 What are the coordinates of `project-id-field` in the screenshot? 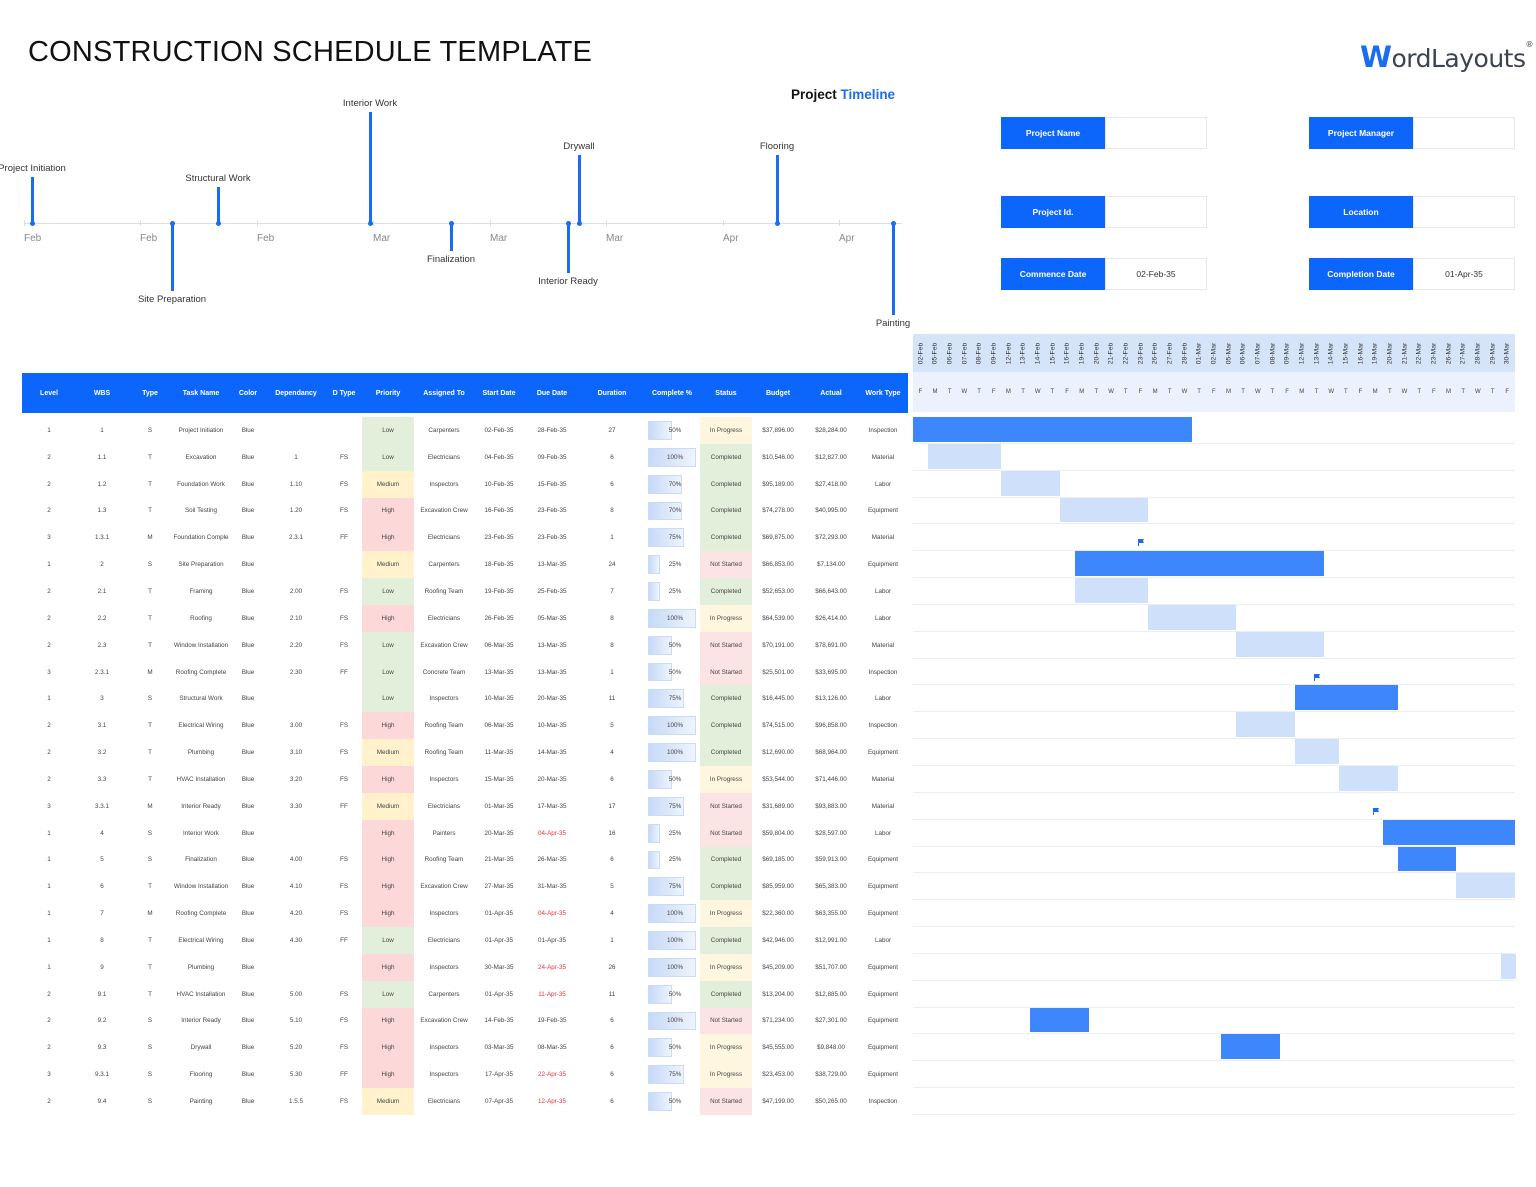 It's located at (1156, 212).